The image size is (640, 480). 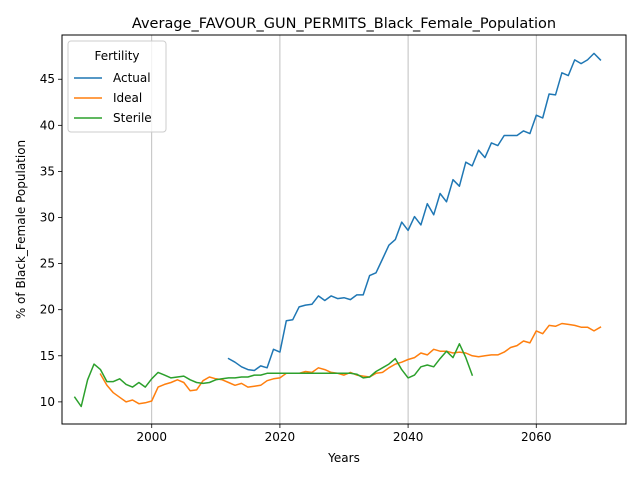 I want to click on legend-entries: Actual Ideal Sterile, so click(x=113, y=98).